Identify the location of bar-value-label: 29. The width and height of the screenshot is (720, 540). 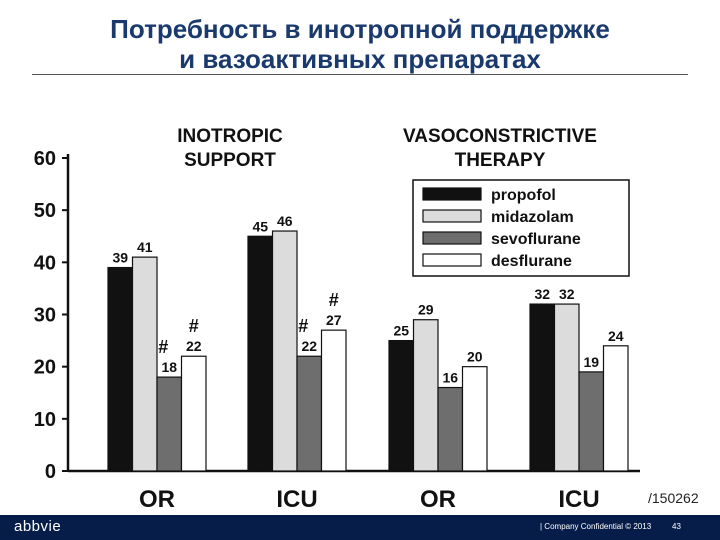
(426, 310).